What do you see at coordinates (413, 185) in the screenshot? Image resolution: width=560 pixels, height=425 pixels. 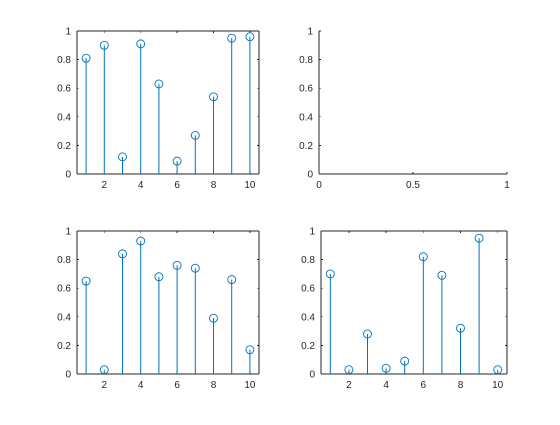 I see `x-tick-label: 0.5` at bounding box center [413, 185].